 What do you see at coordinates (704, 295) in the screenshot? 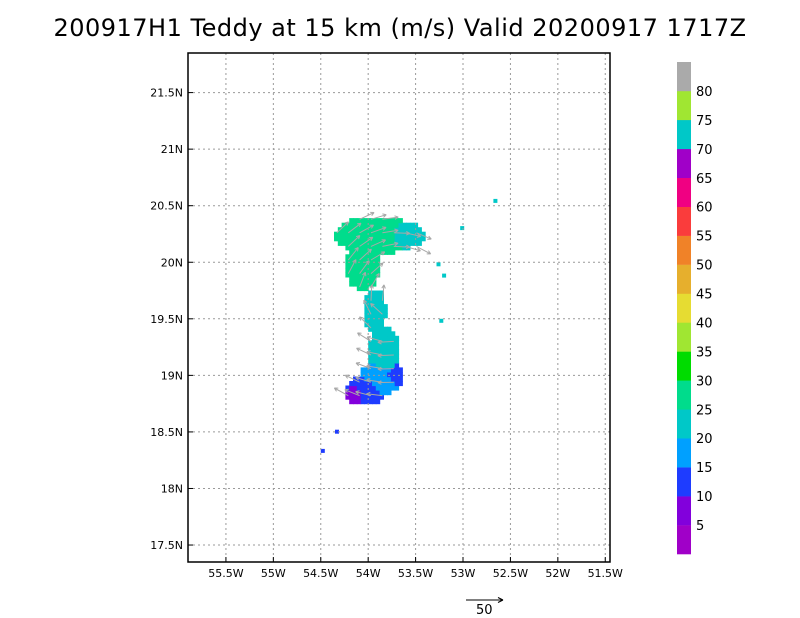
I see `colorbar-label: 45` at bounding box center [704, 295].